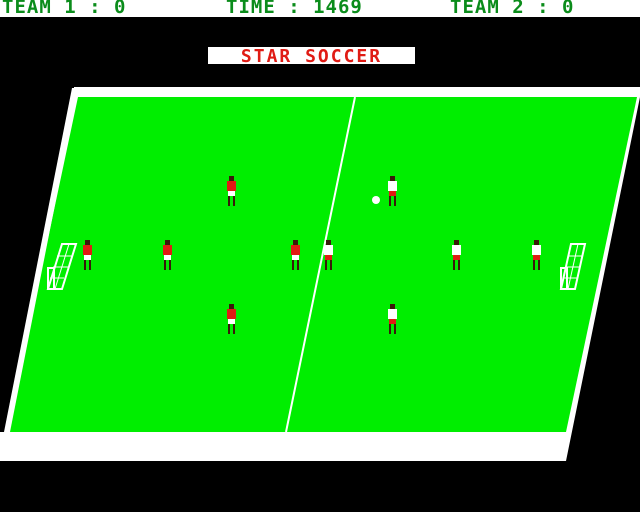 The height and width of the screenshot is (512, 640). Describe the element at coordinates (573, 266) in the screenshot. I see `right-goal` at that location.